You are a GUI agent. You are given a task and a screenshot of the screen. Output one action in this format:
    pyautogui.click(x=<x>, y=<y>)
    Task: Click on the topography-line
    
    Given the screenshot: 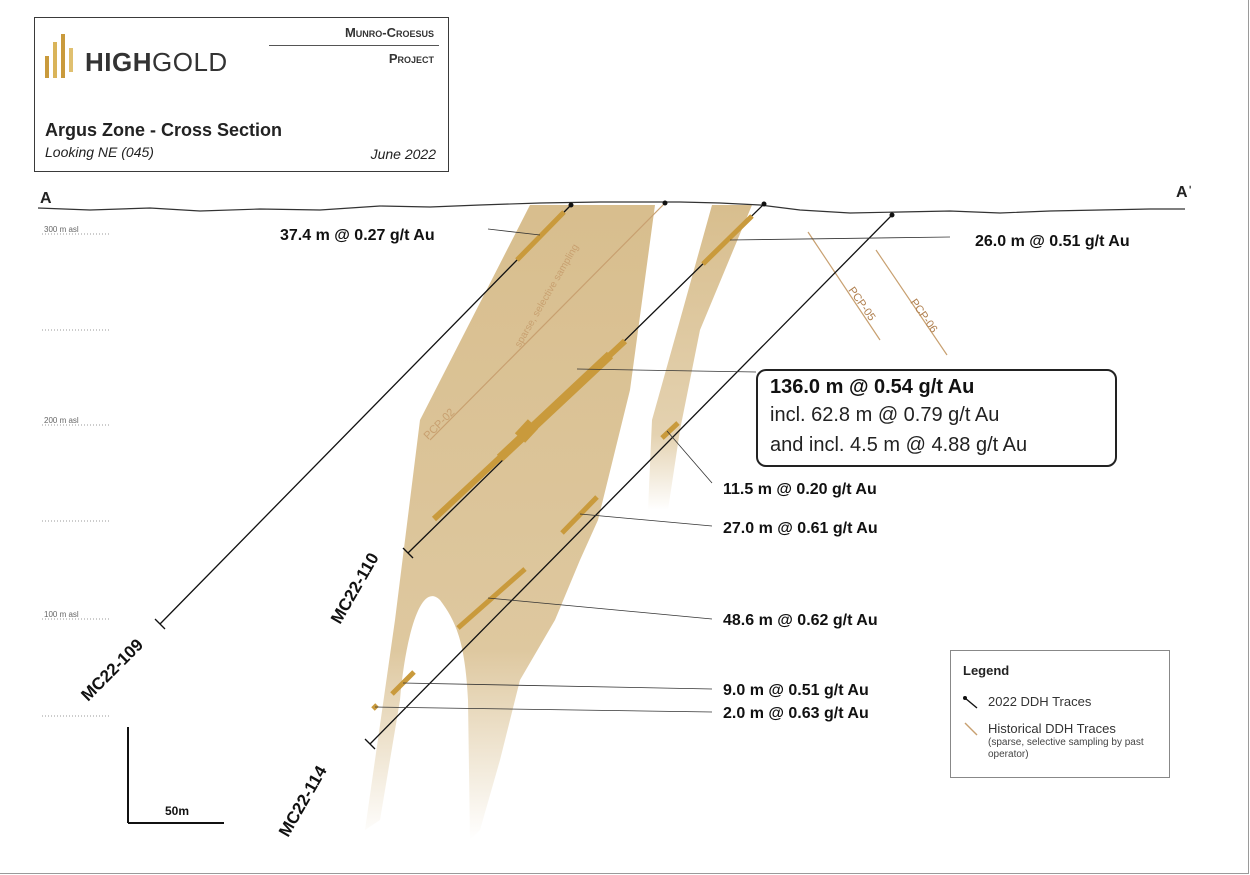 What is the action you would take?
    pyautogui.click(x=611, y=207)
    